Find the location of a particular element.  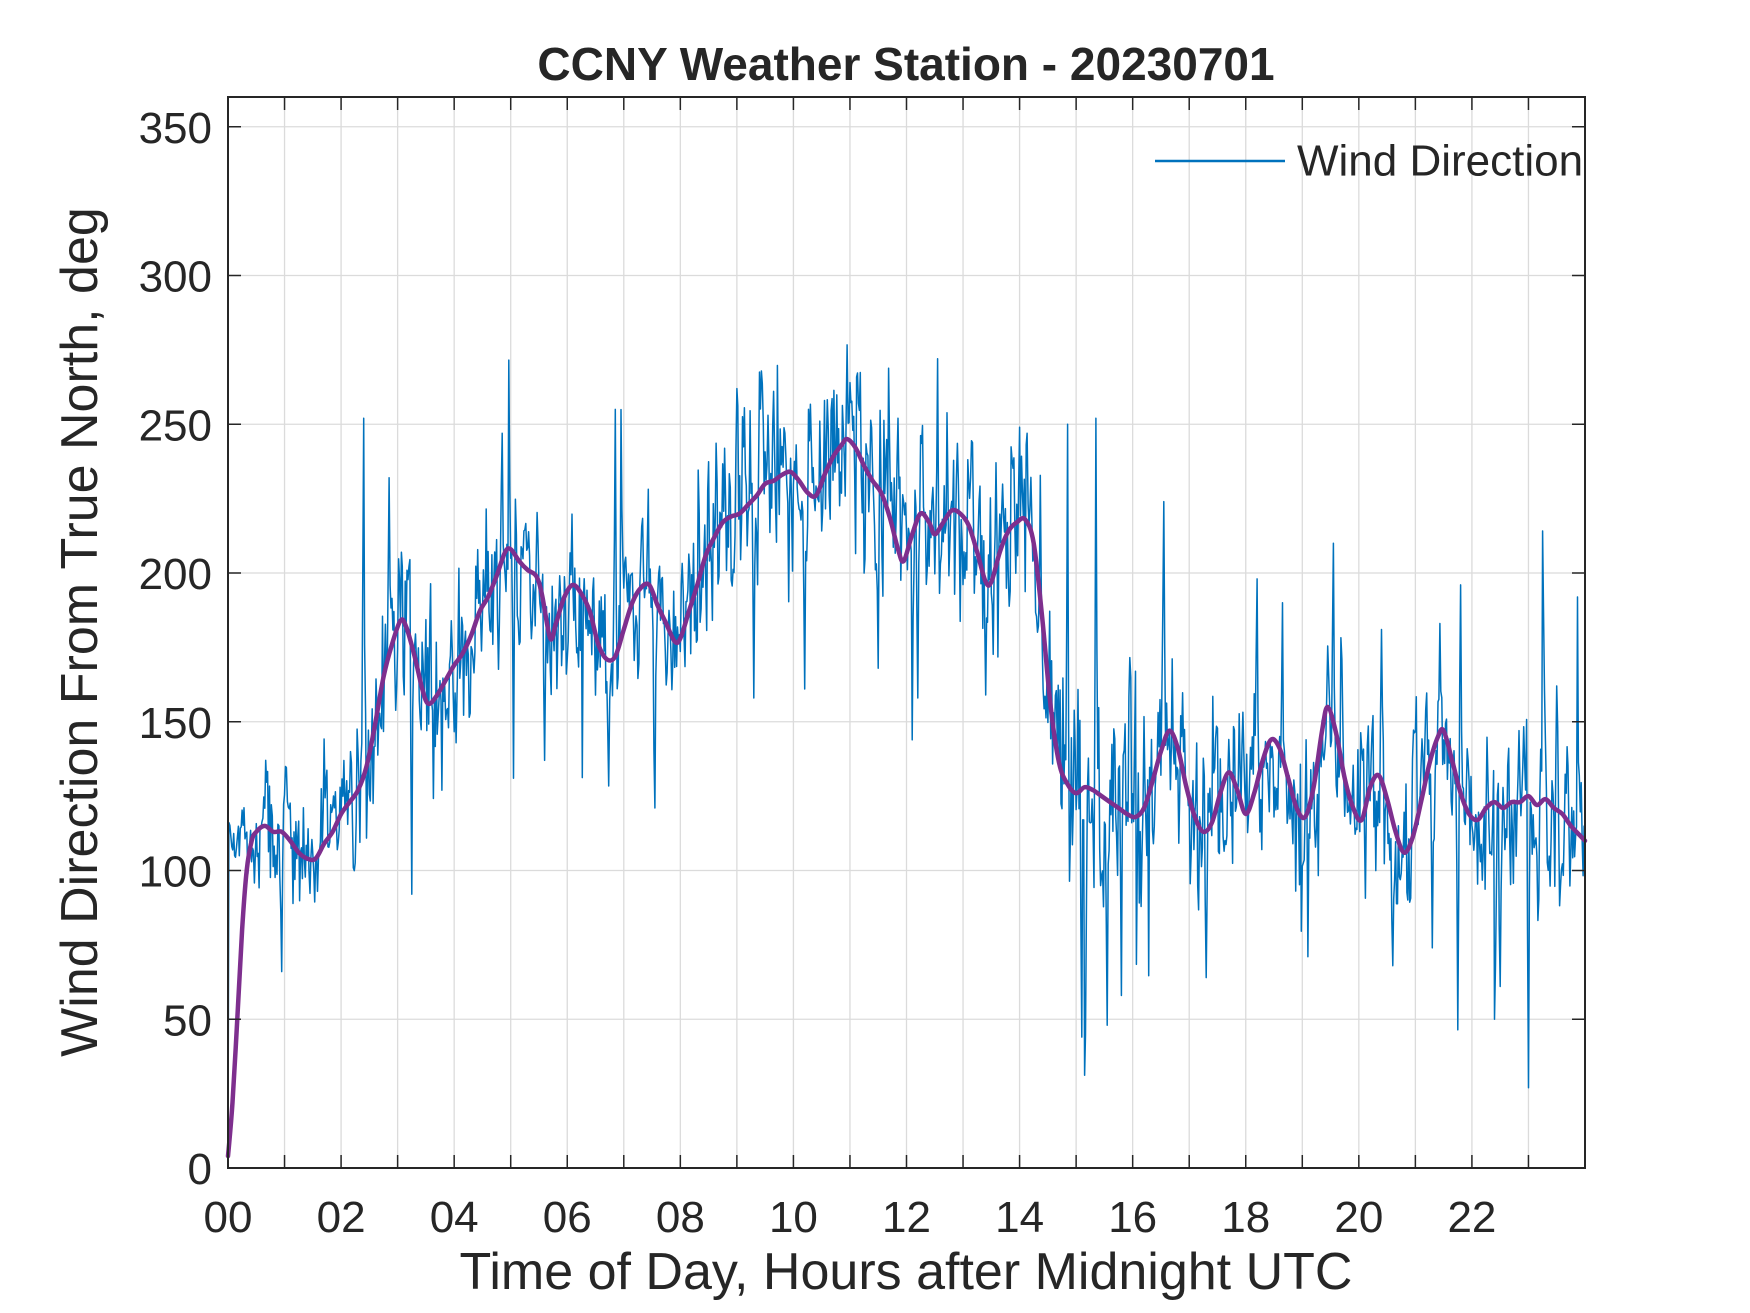

y-tick-label: 150 is located at coordinates (175, 723).